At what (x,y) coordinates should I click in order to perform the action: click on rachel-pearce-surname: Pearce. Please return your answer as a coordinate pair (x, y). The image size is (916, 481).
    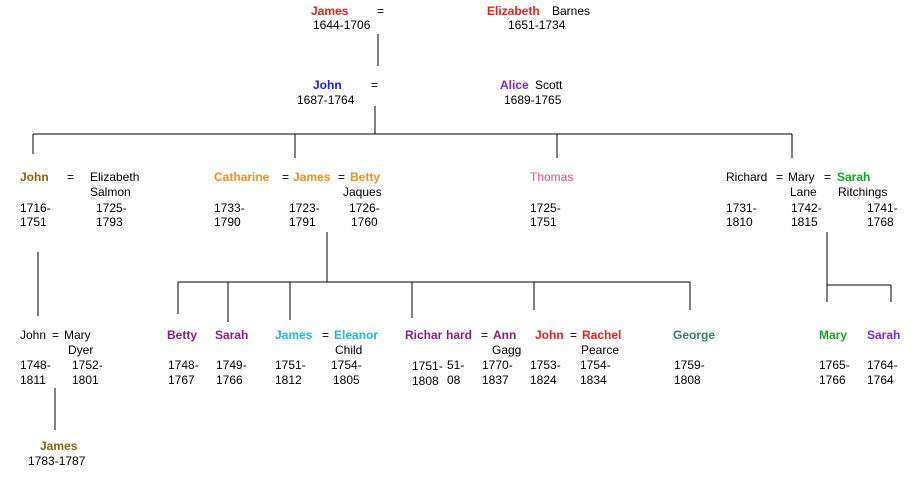
    Looking at the image, I should click on (600, 350).